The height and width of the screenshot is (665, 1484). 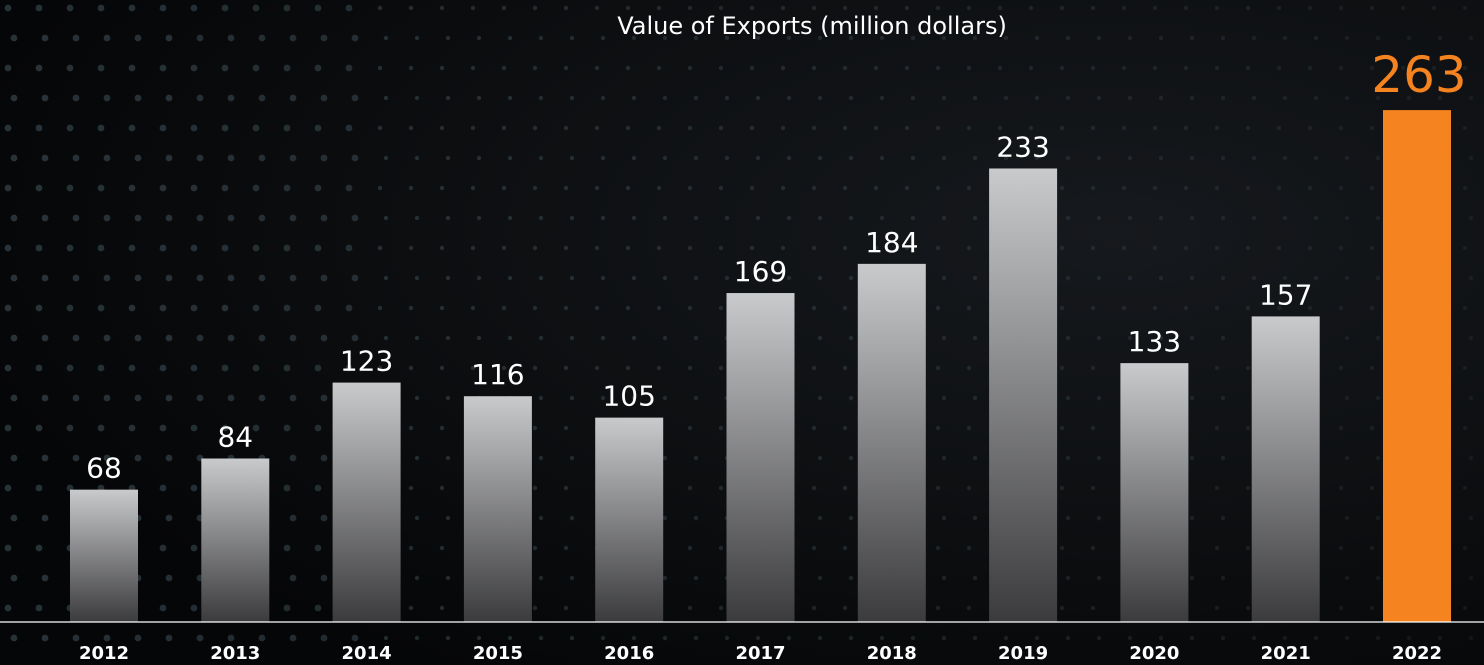 I want to click on x-tick-label-2016: 2016, so click(x=629, y=653).